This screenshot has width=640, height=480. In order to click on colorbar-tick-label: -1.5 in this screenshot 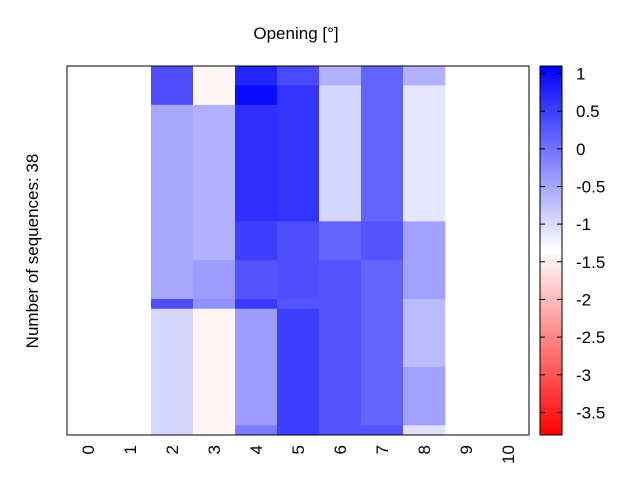, I will do `click(590, 262)`.